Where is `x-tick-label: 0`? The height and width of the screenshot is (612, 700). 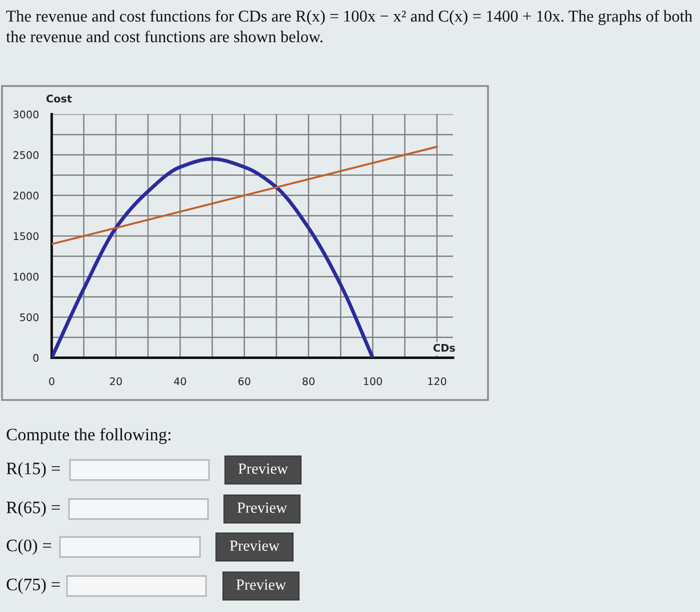 x-tick-label: 0 is located at coordinates (51, 381).